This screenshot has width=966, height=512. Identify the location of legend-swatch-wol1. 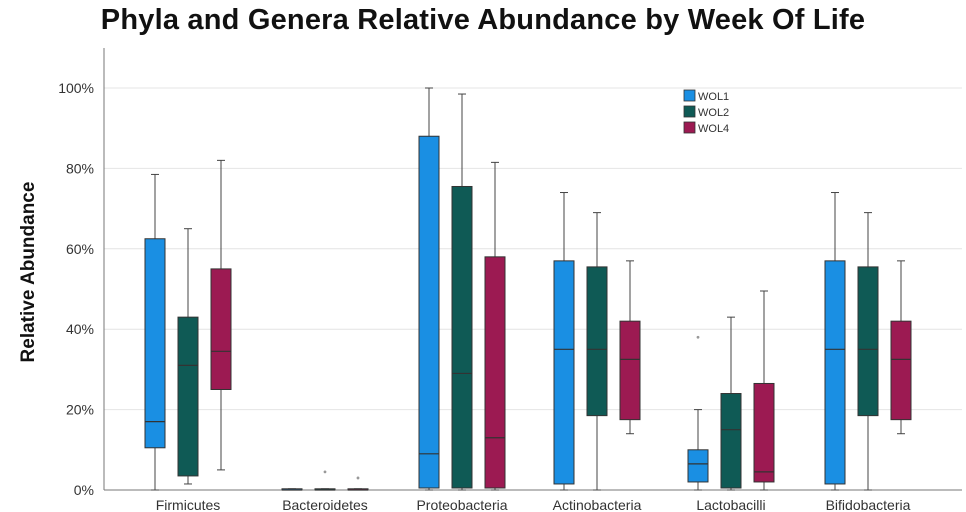
(689, 95).